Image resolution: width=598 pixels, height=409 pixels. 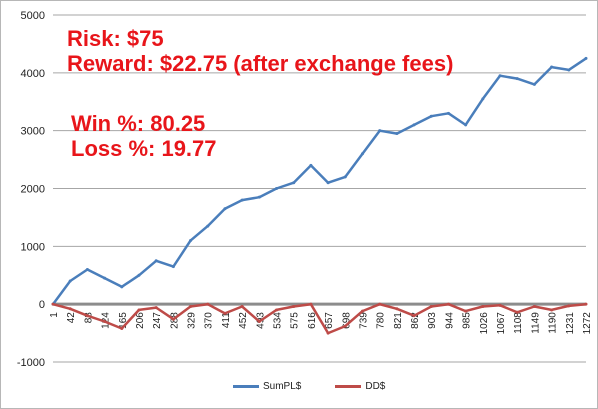 I want to click on legend-label-dd: DD$, so click(x=375, y=386).